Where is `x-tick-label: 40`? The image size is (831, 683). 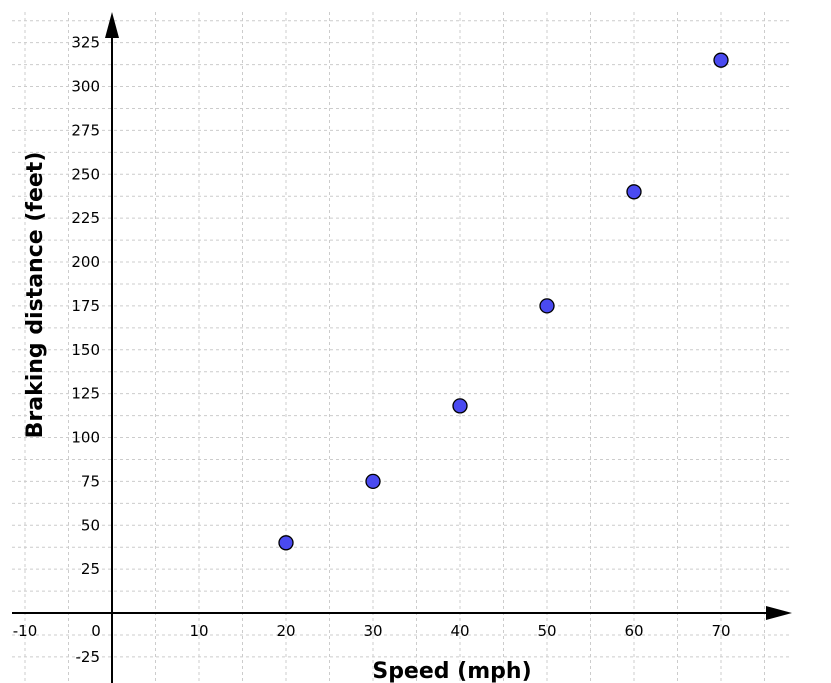 x-tick-label: 40 is located at coordinates (459, 631).